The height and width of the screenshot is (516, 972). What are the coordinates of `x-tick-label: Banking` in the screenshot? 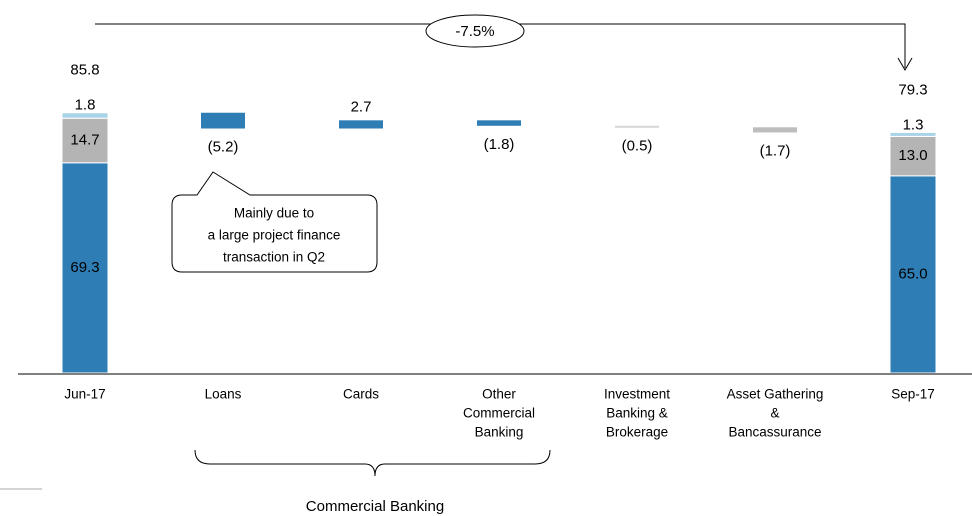 It's located at (499, 432).